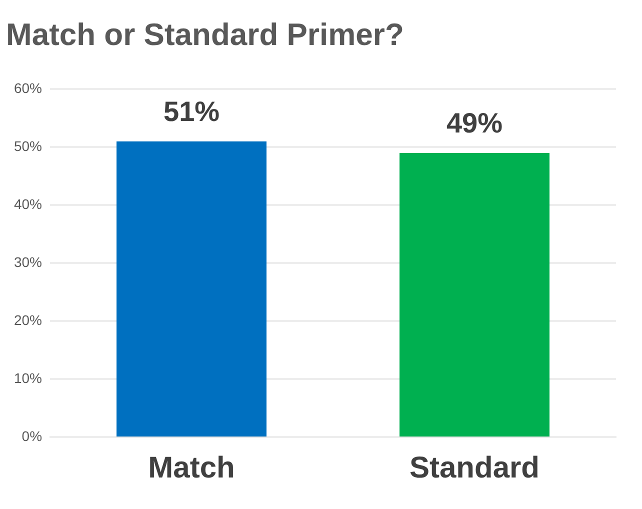  What do you see at coordinates (28, 146) in the screenshot?
I see `y-tick-label: 50%` at bounding box center [28, 146].